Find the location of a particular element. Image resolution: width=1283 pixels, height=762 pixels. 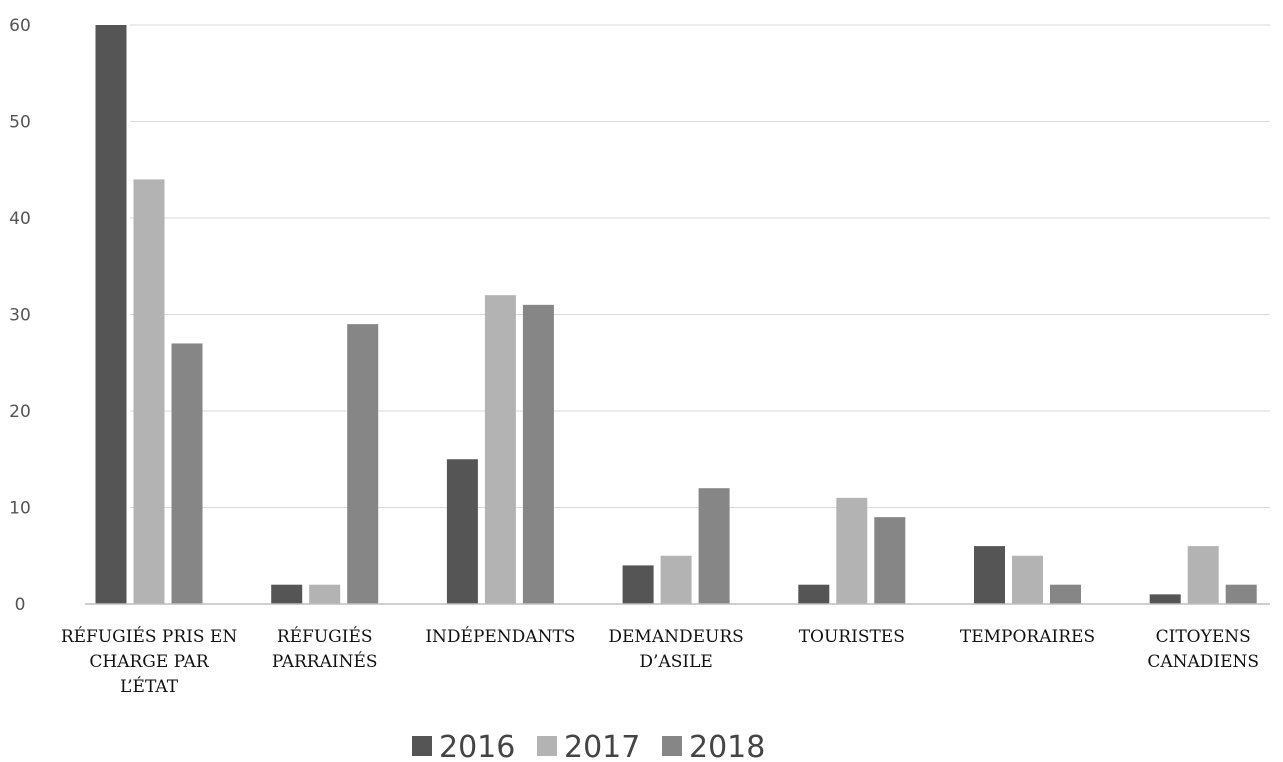

x-tick-label: INDÉPENDANTS is located at coordinates (500, 636).